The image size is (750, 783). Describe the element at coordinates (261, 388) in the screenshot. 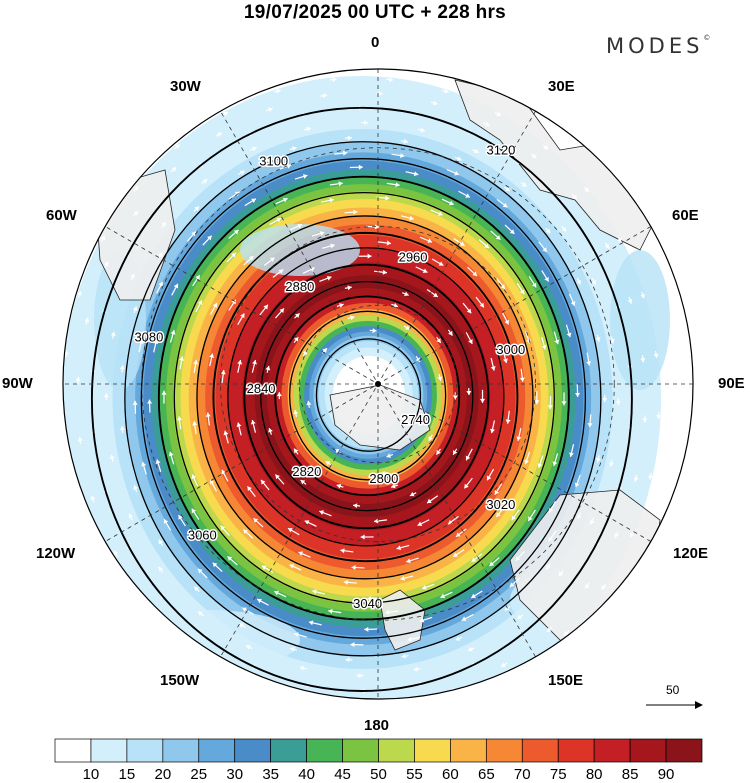

I see `contour-label: 2840` at that location.